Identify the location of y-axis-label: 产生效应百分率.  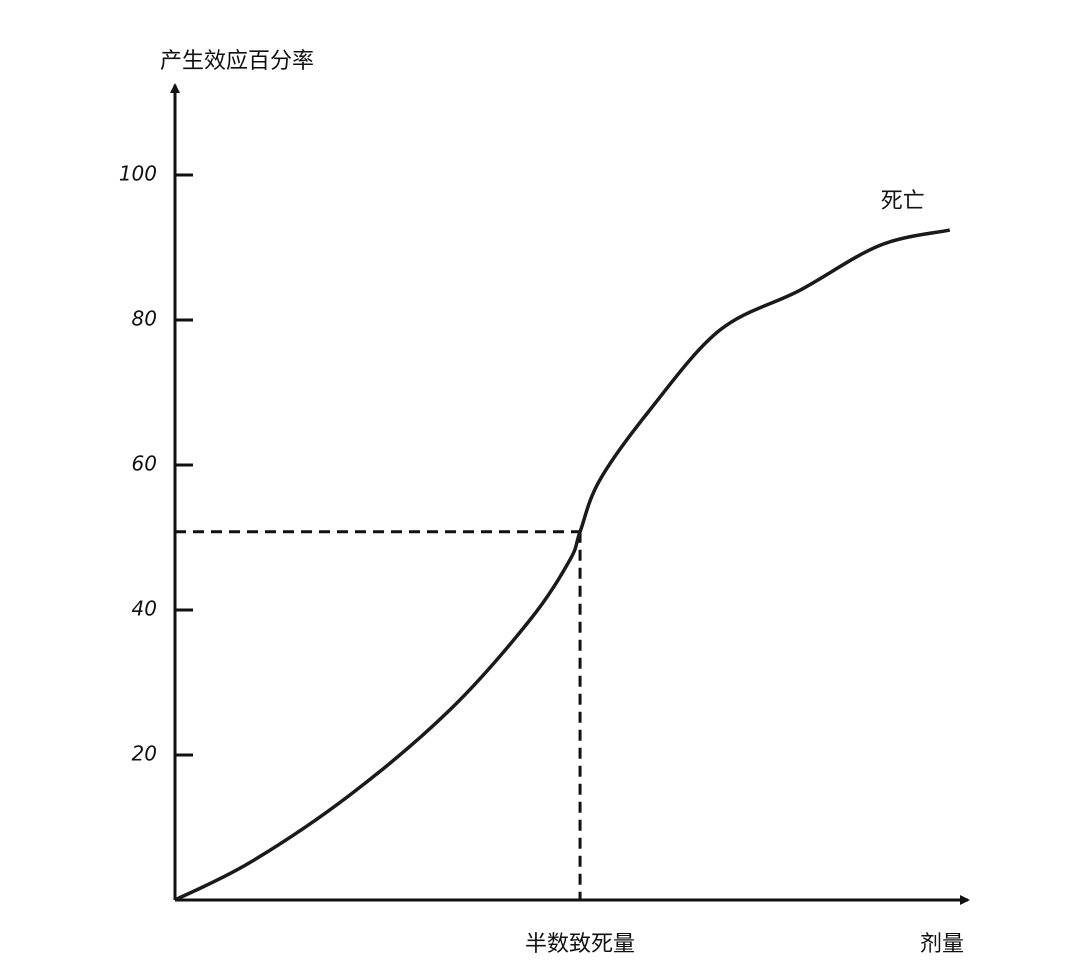
(237, 61).